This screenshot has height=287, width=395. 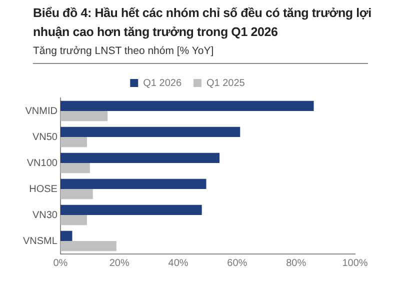 I want to click on x-tick-label: 80%, so click(x=296, y=263).